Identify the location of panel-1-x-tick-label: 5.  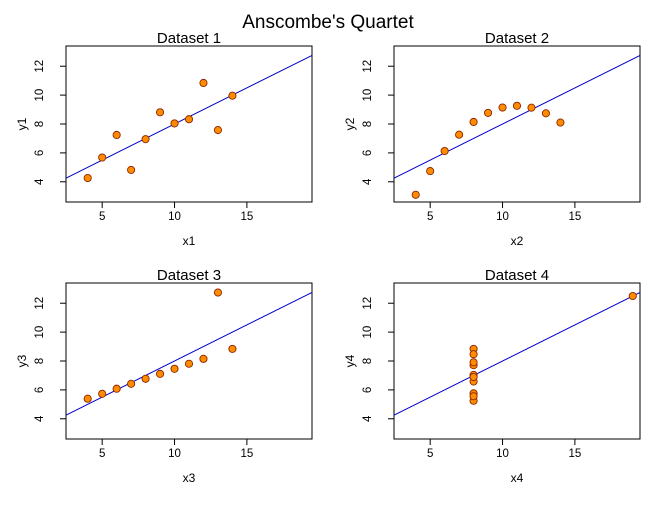
(102, 217).